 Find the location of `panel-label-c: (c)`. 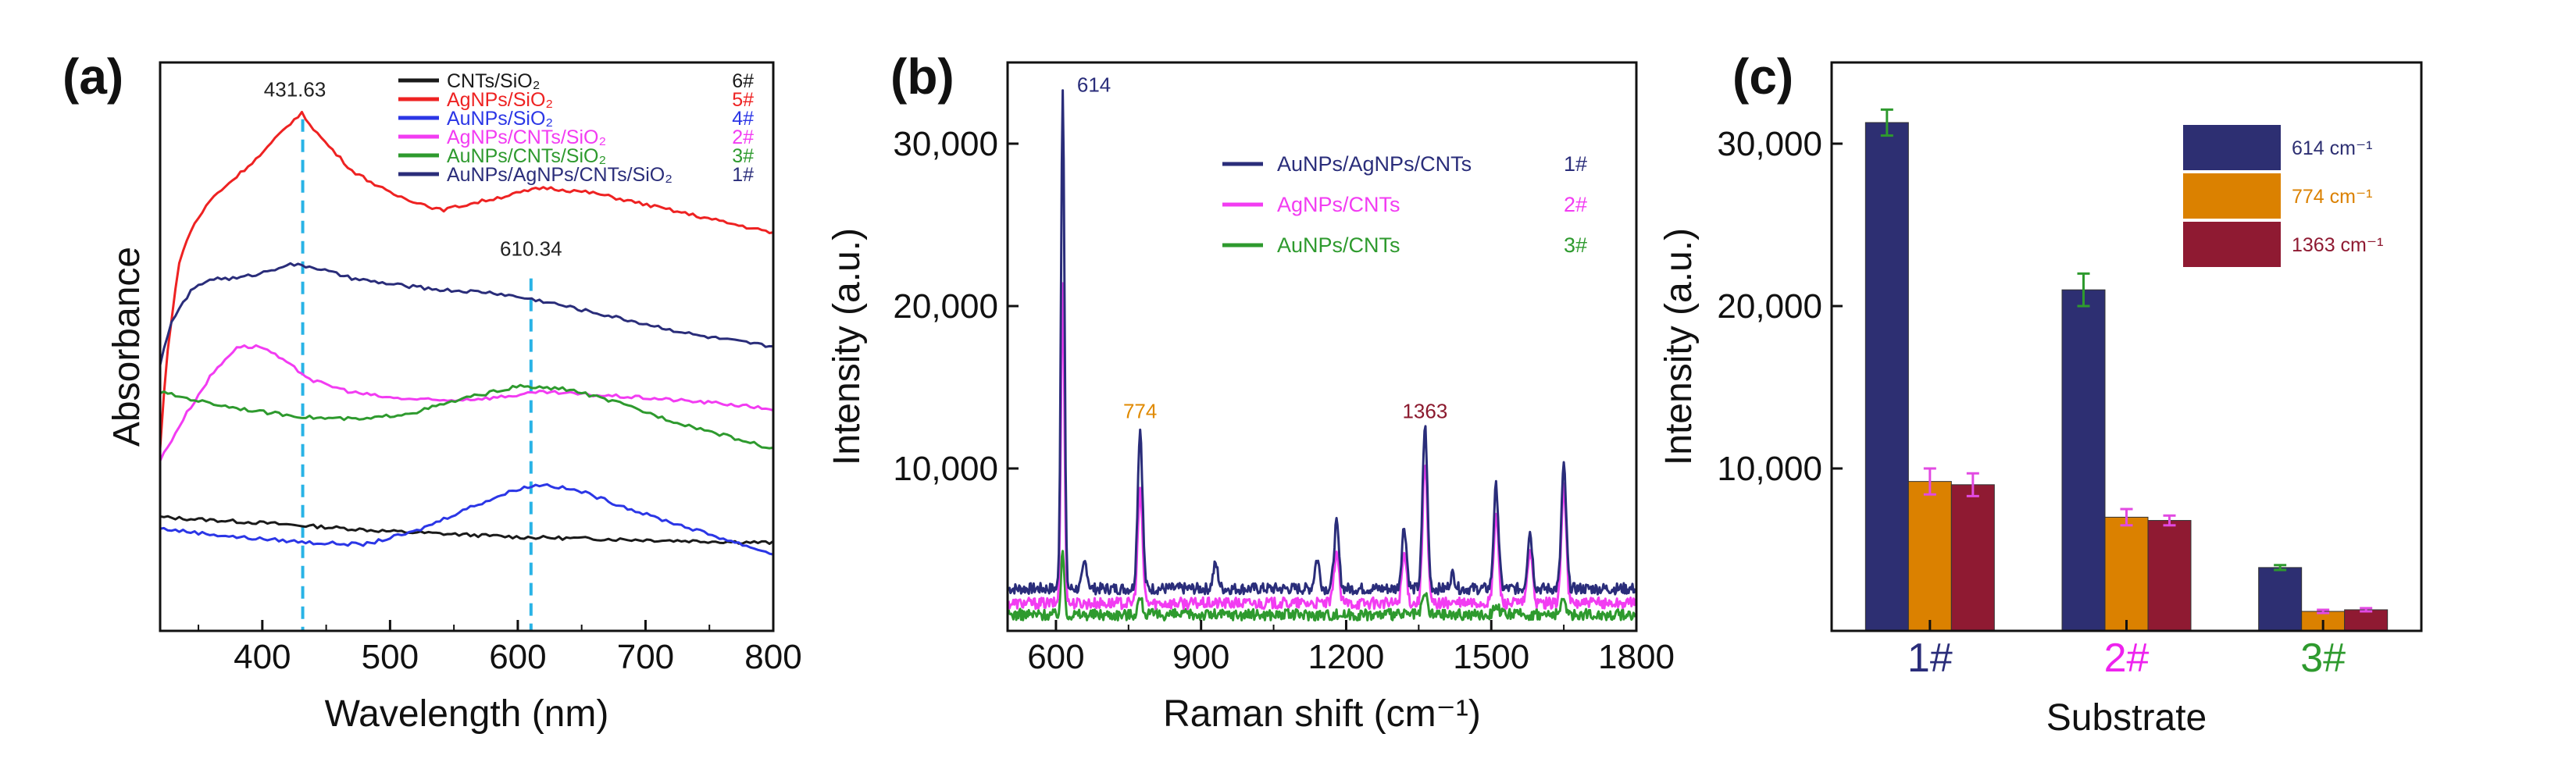

panel-label-c: (c) is located at coordinates (1762, 76).